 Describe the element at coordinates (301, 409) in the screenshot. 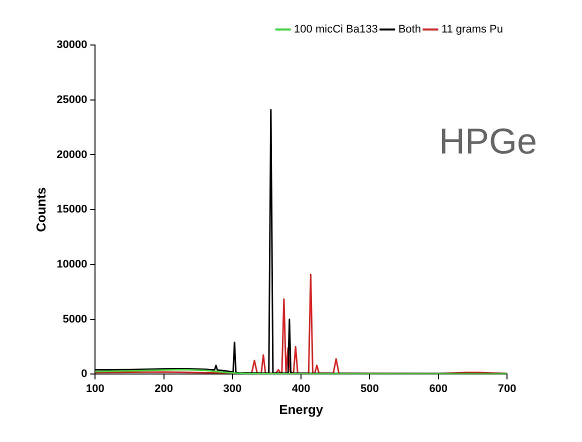

I see `x-axis-title: Energy` at that location.